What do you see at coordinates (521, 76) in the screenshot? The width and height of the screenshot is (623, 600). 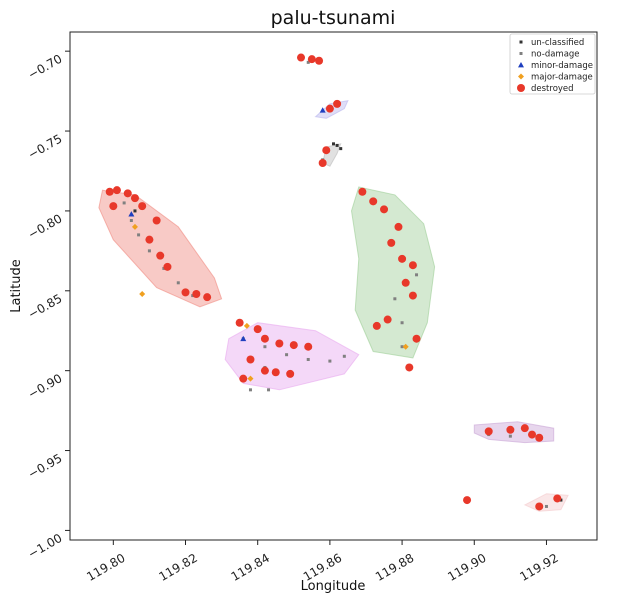 I see `legend-marker-major-damage` at bounding box center [521, 76].